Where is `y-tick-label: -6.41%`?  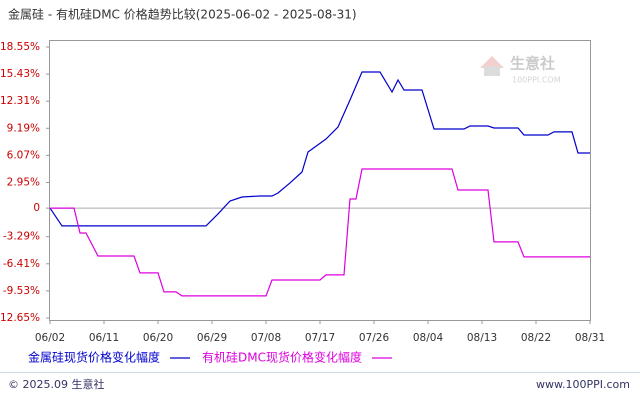 y-tick-label: -6.41% is located at coordinates (21, 264).